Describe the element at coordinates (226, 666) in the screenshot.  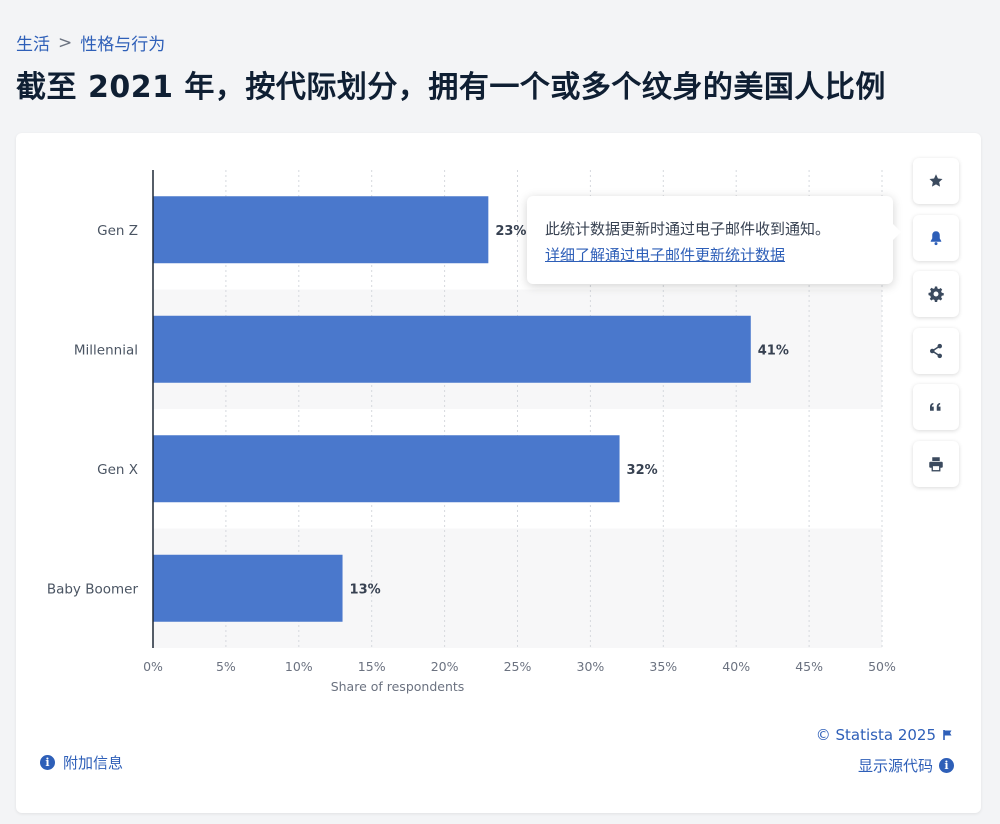
I see `x-tick-label: 5%` at that location.